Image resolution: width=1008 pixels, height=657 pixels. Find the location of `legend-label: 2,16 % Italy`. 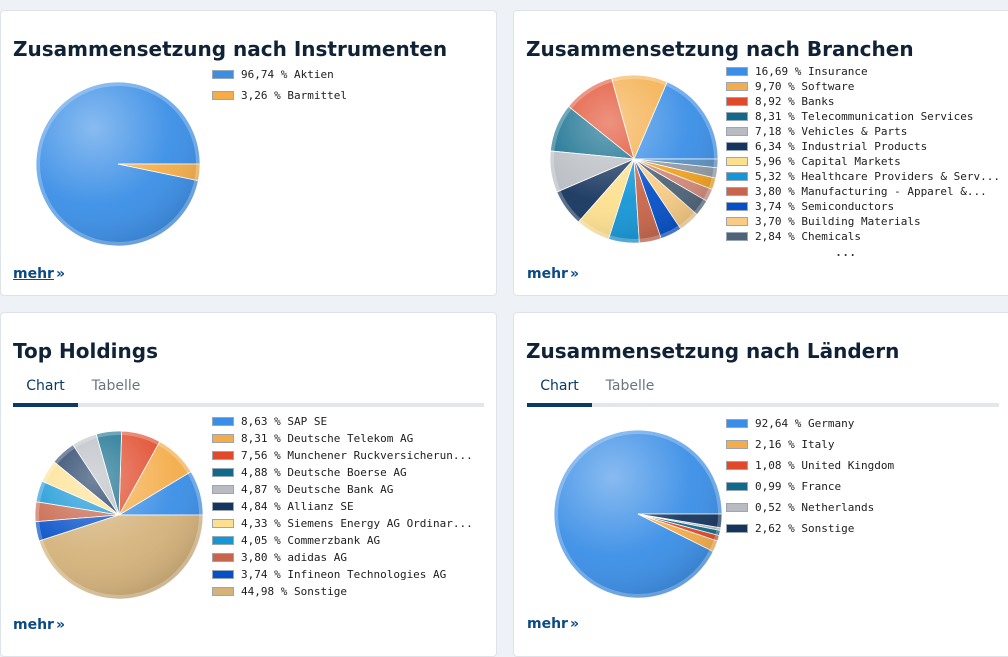

legend-label: 2,16 % Italy is located at coordinates (795, 444).